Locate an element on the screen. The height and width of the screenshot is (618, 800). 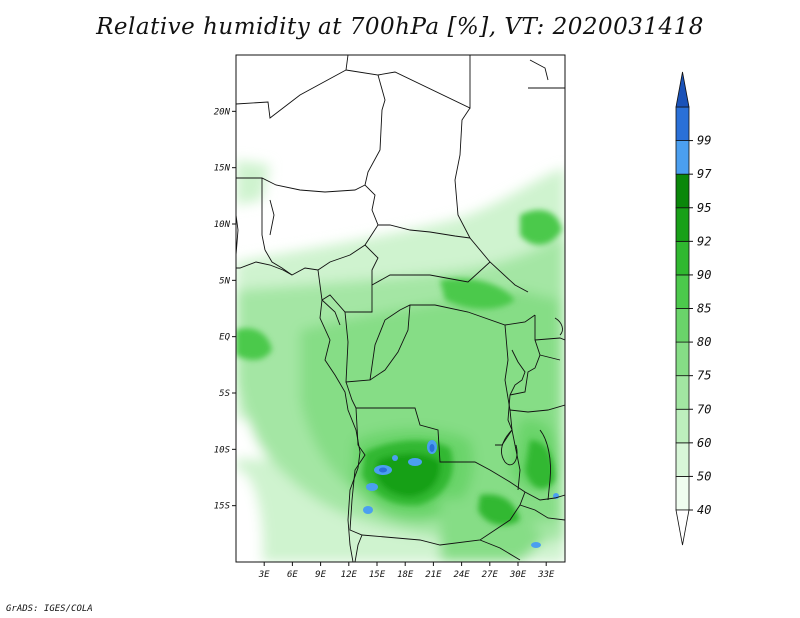
lon-tick-label: 6E is located at coordinates (292, 575).